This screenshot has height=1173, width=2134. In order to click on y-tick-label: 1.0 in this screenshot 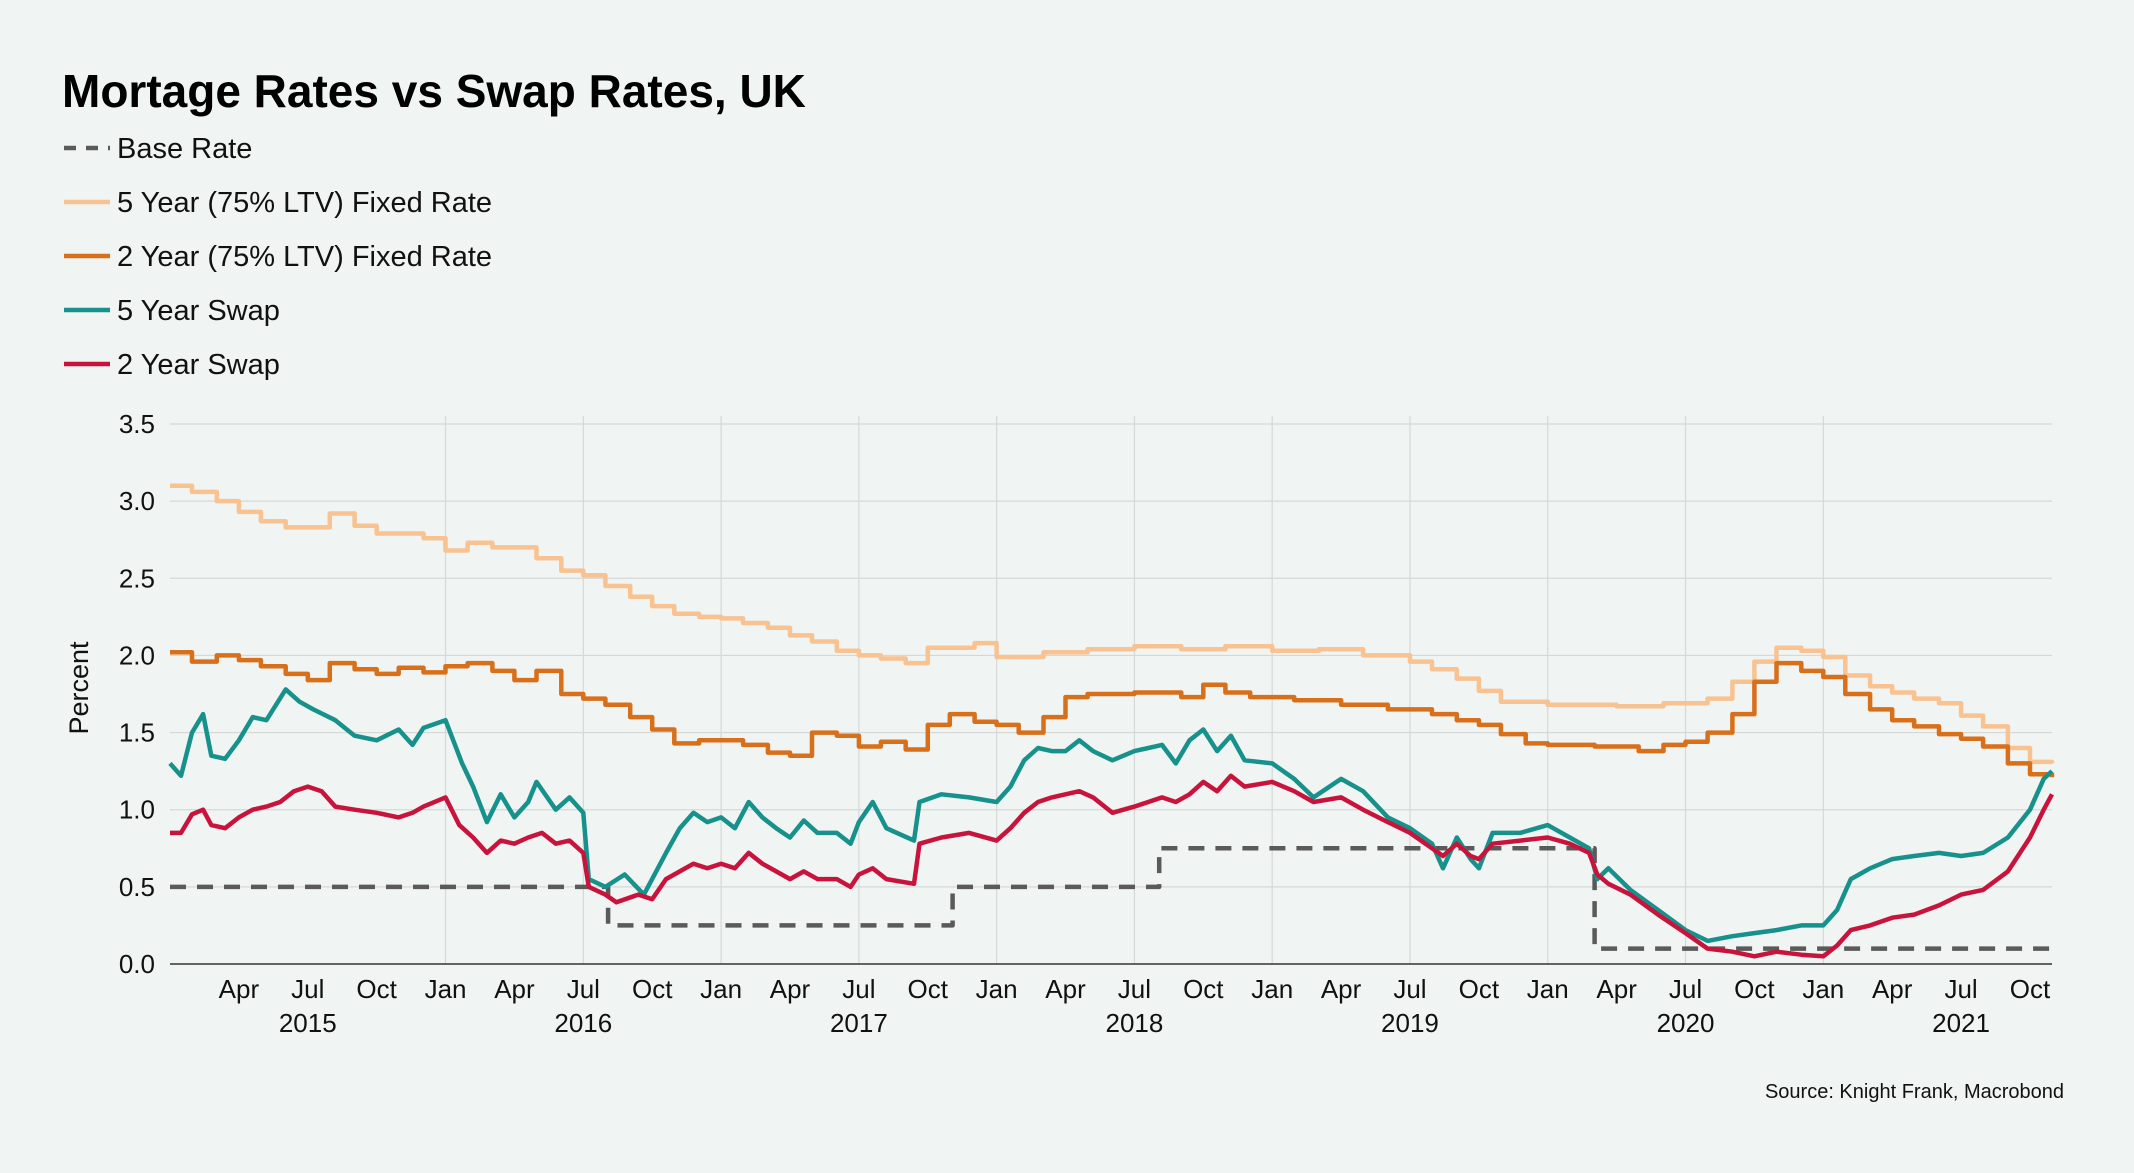, I will do `click(137, 810)`.